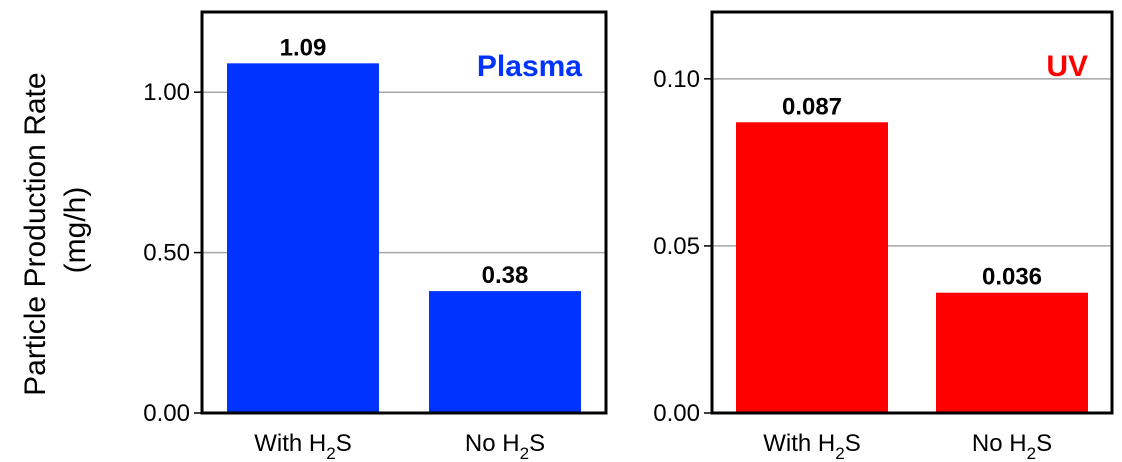  Describe the element at coordinates (303, 47) in the screenshot. I see `data-label: 1.09` at that location.